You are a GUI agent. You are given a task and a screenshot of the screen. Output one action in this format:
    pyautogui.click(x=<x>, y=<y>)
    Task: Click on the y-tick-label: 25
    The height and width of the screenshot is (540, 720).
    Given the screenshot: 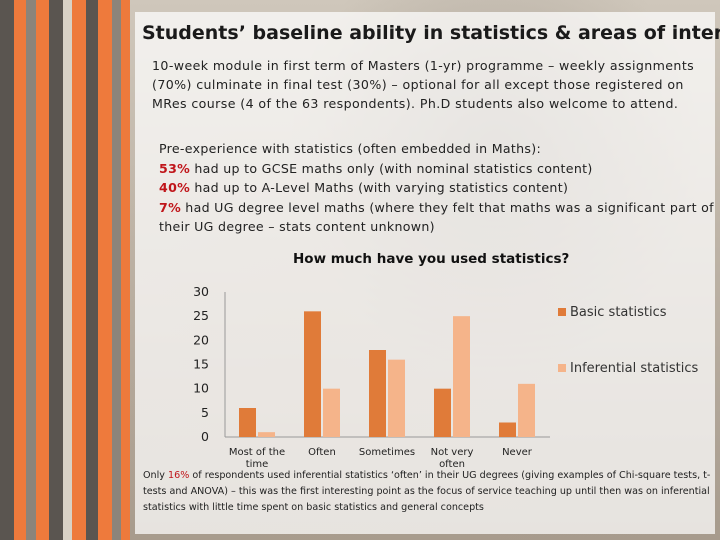 What is the action you would take?
    pyautogui.click(x=201, y=315)
    